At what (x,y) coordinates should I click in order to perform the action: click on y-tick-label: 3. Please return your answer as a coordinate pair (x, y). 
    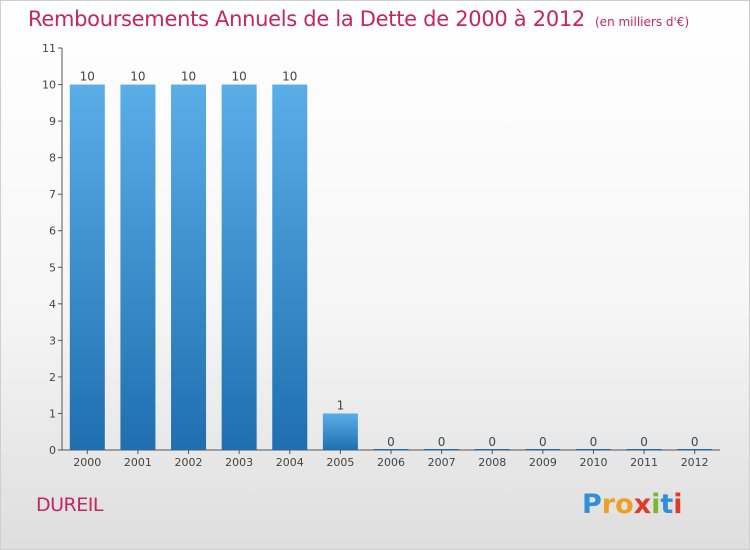
    Looking at the image, I should click on (52, 340).